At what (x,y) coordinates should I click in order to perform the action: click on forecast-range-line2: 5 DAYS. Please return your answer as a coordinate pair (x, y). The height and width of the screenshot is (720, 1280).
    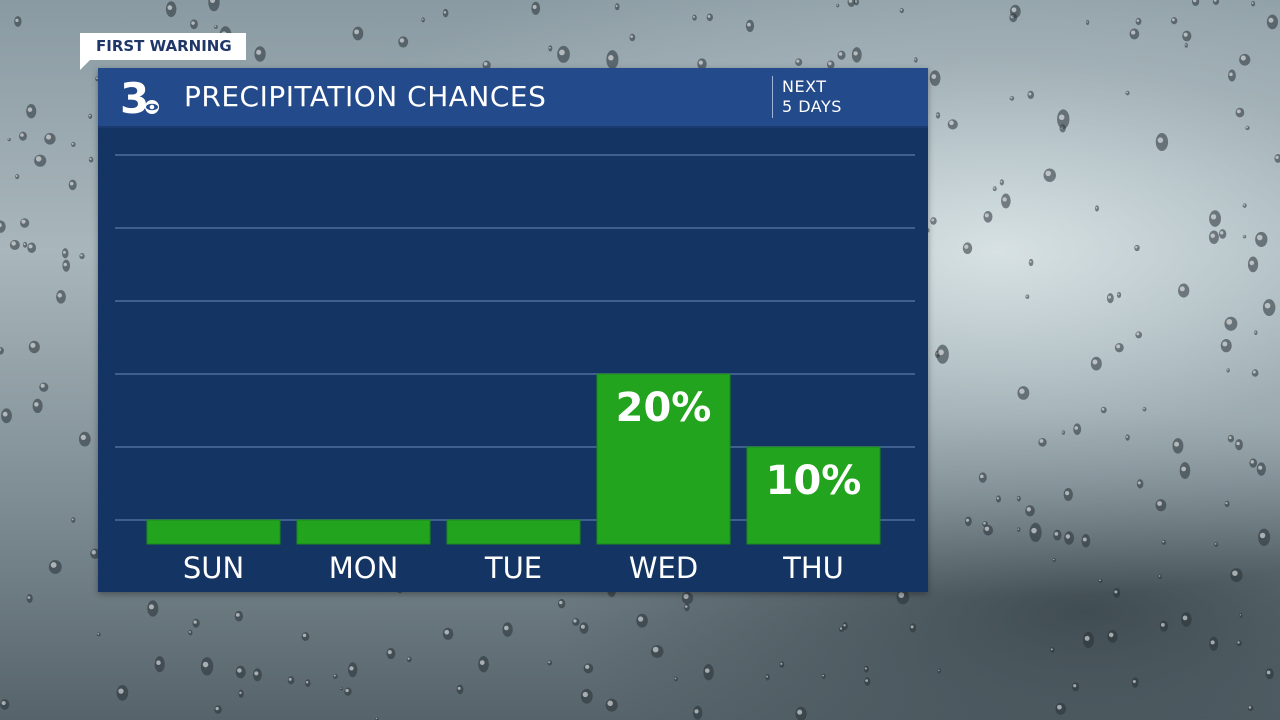
    Looking at the image, I should click on (812, 106).